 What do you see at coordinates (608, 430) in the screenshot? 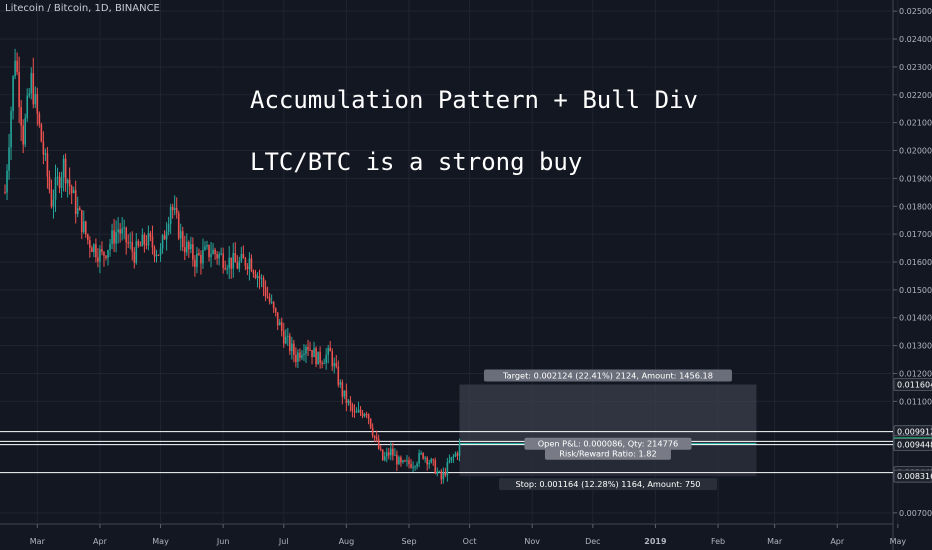
I see `position-tool` at bounding box center [608, 430].